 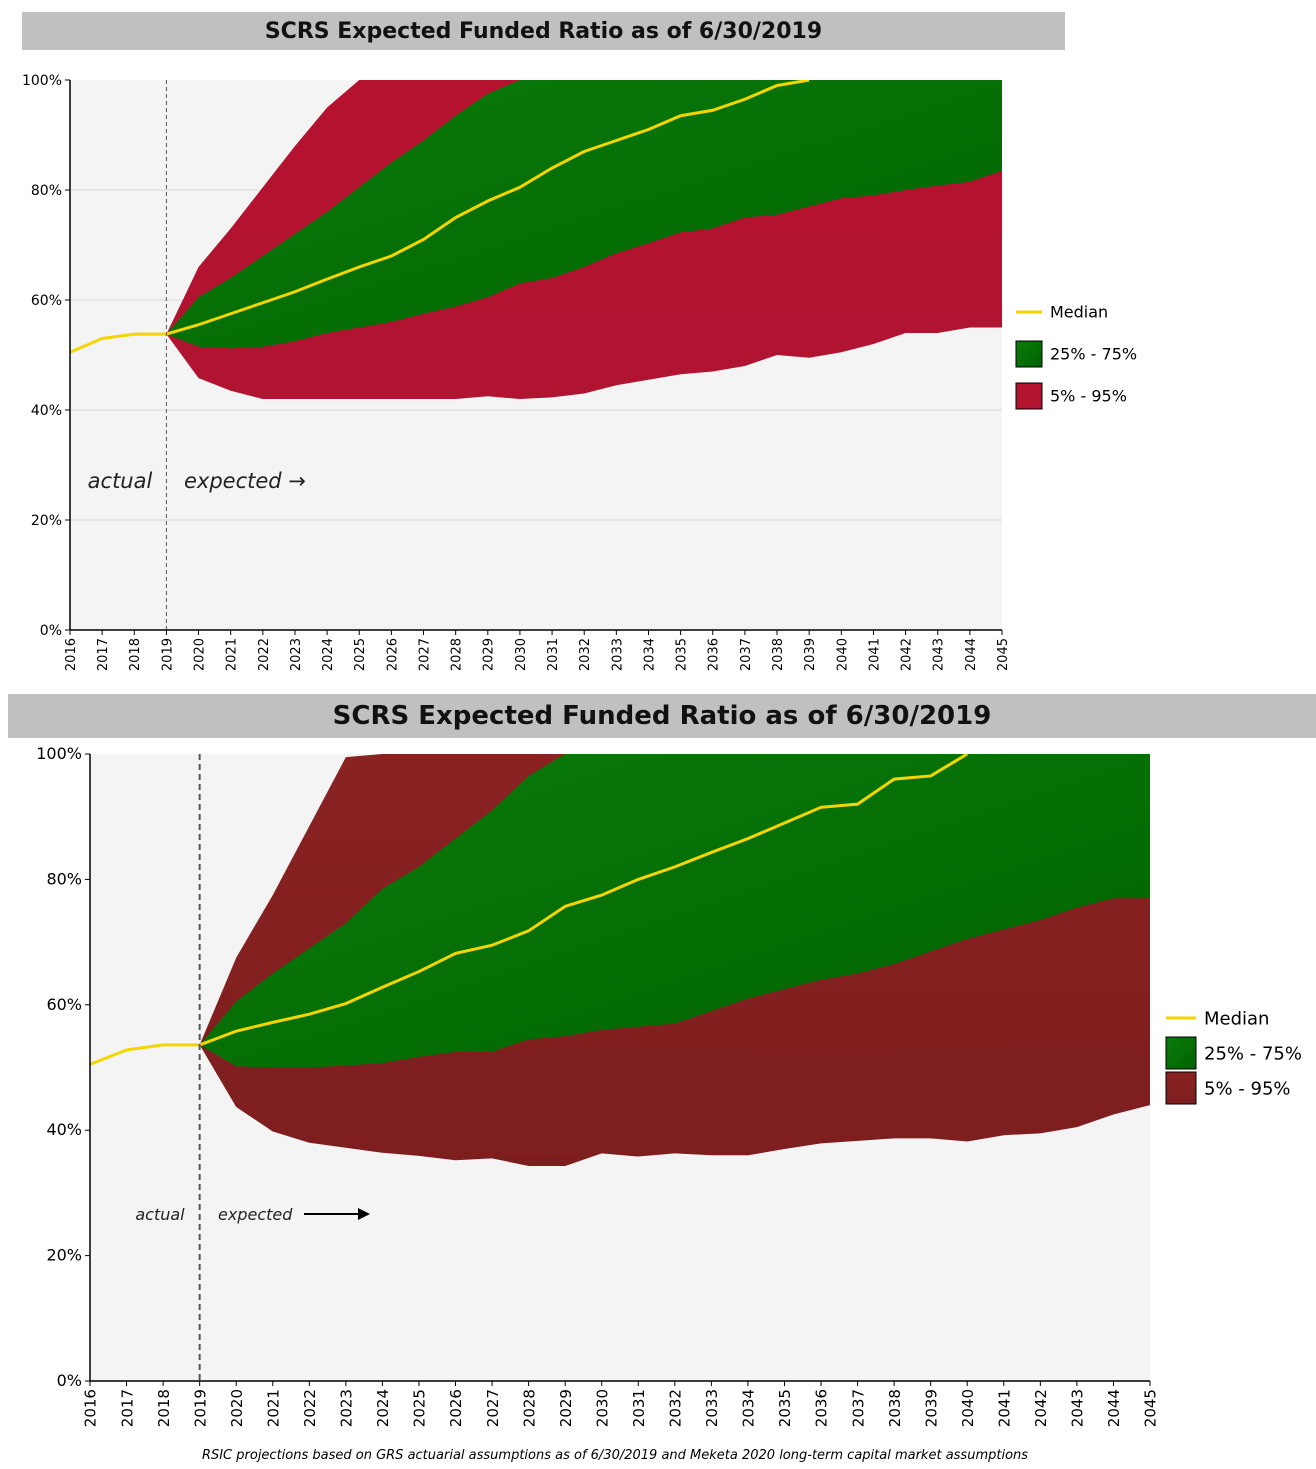 What do you see at coordinates (255, 1214) in the screenshot?
I see `annotation-expected: expected` at bounding box center [255, 1214].